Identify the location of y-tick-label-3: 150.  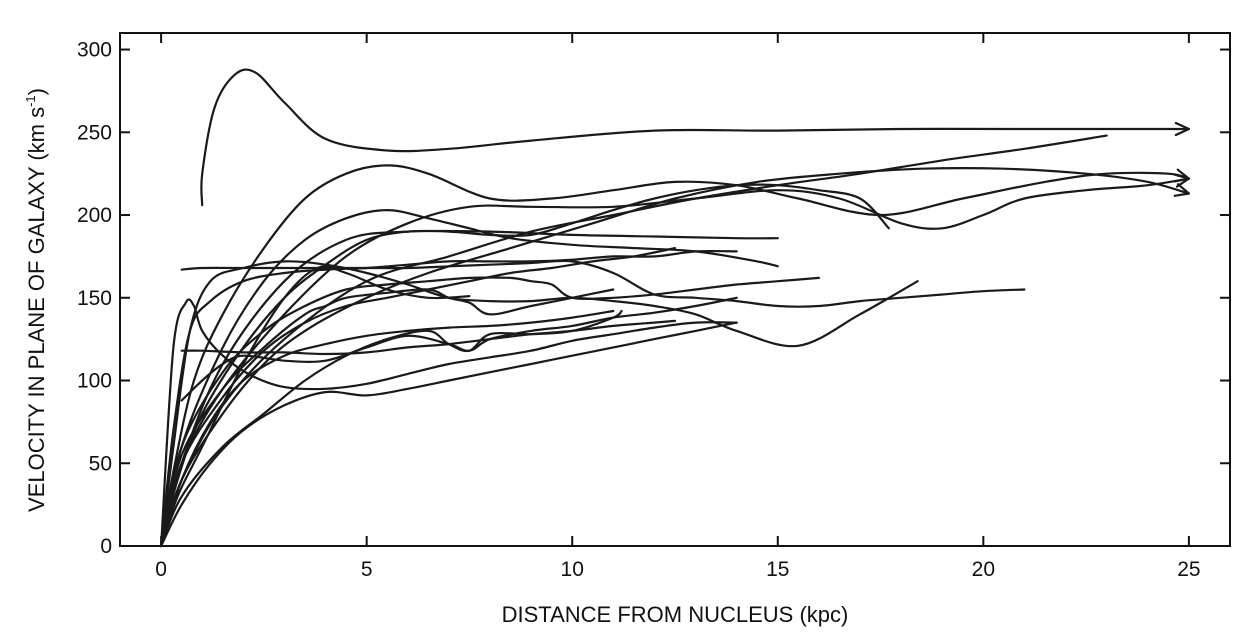
(94, 298).